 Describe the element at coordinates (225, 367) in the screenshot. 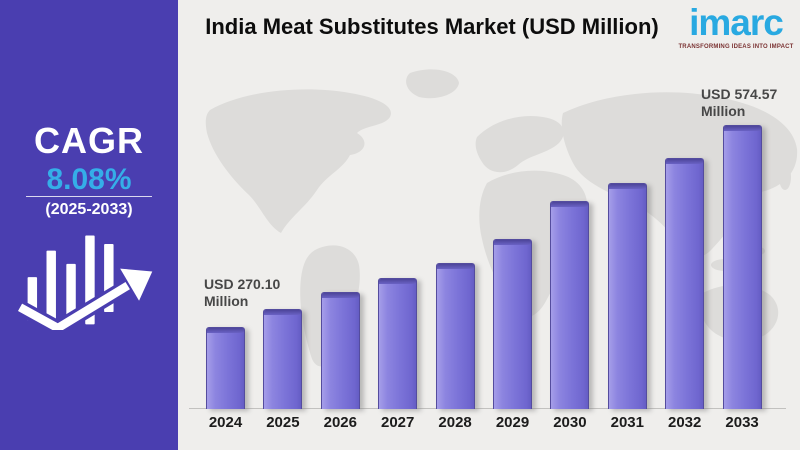

I see `bar-2024` at that location.